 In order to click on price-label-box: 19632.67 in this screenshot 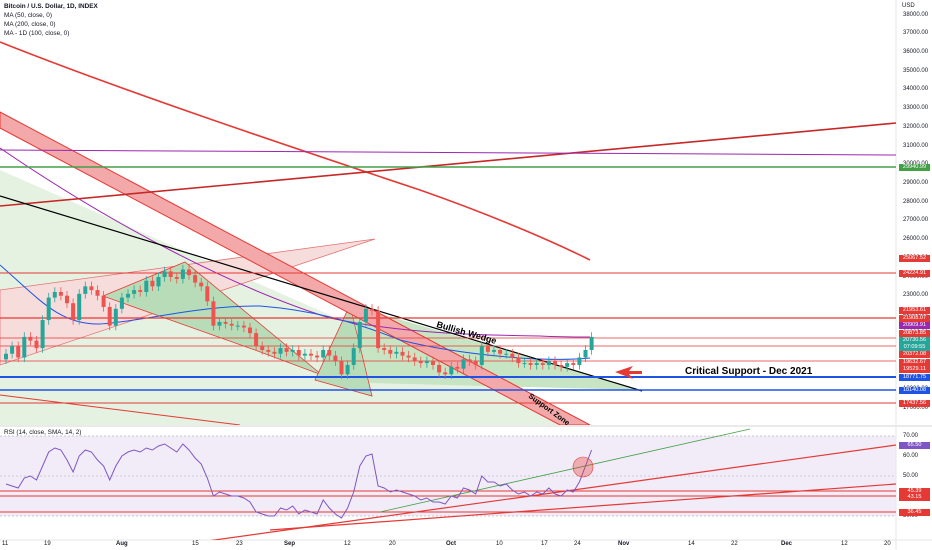, I will do `click(914, 362)`.